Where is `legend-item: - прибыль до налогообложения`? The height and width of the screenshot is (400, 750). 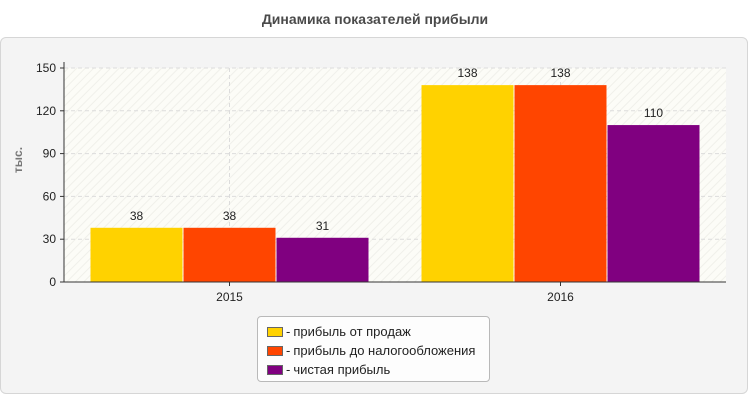
legend-item: - прибыль до налогообложения is located at coordinates (378, 350).